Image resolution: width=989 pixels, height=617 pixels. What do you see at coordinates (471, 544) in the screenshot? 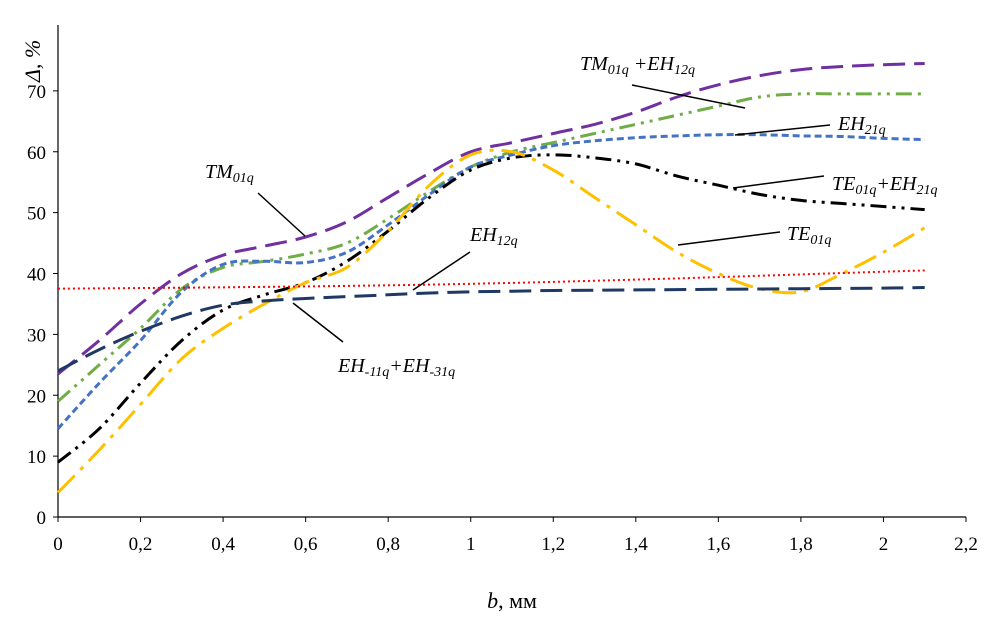
I see `x-tick-label: 1` at bounding box center [471, 544].